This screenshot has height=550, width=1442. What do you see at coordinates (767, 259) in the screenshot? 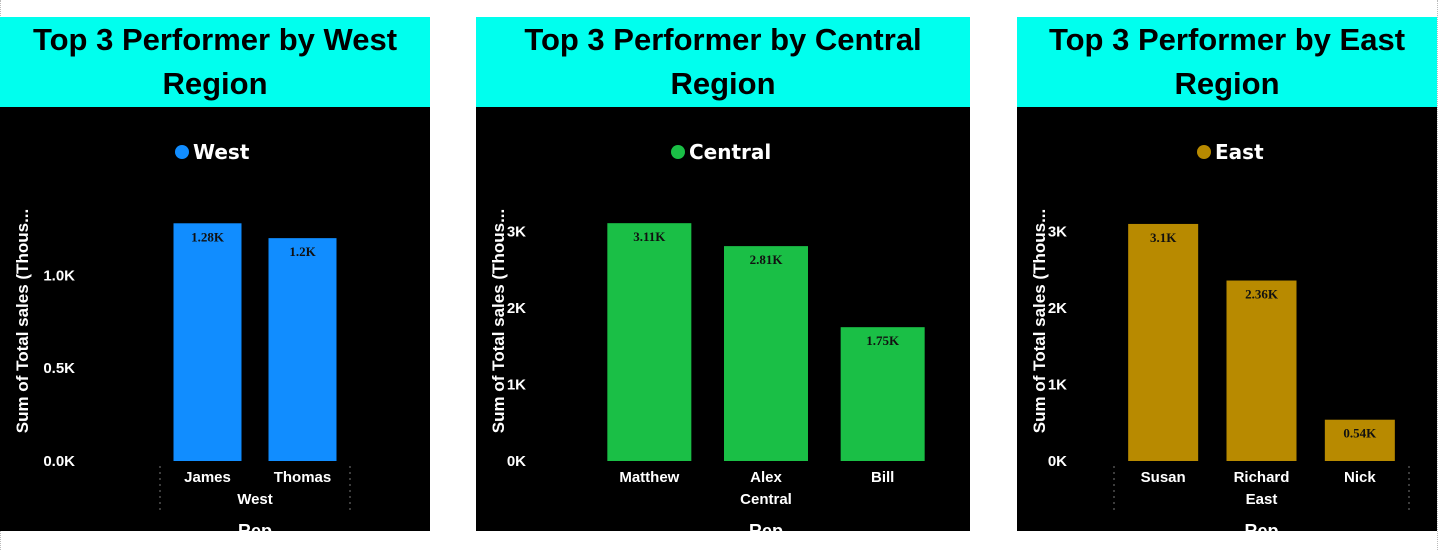
I see `data-label-alex: 2.81K` at bounding box center [767, 259].